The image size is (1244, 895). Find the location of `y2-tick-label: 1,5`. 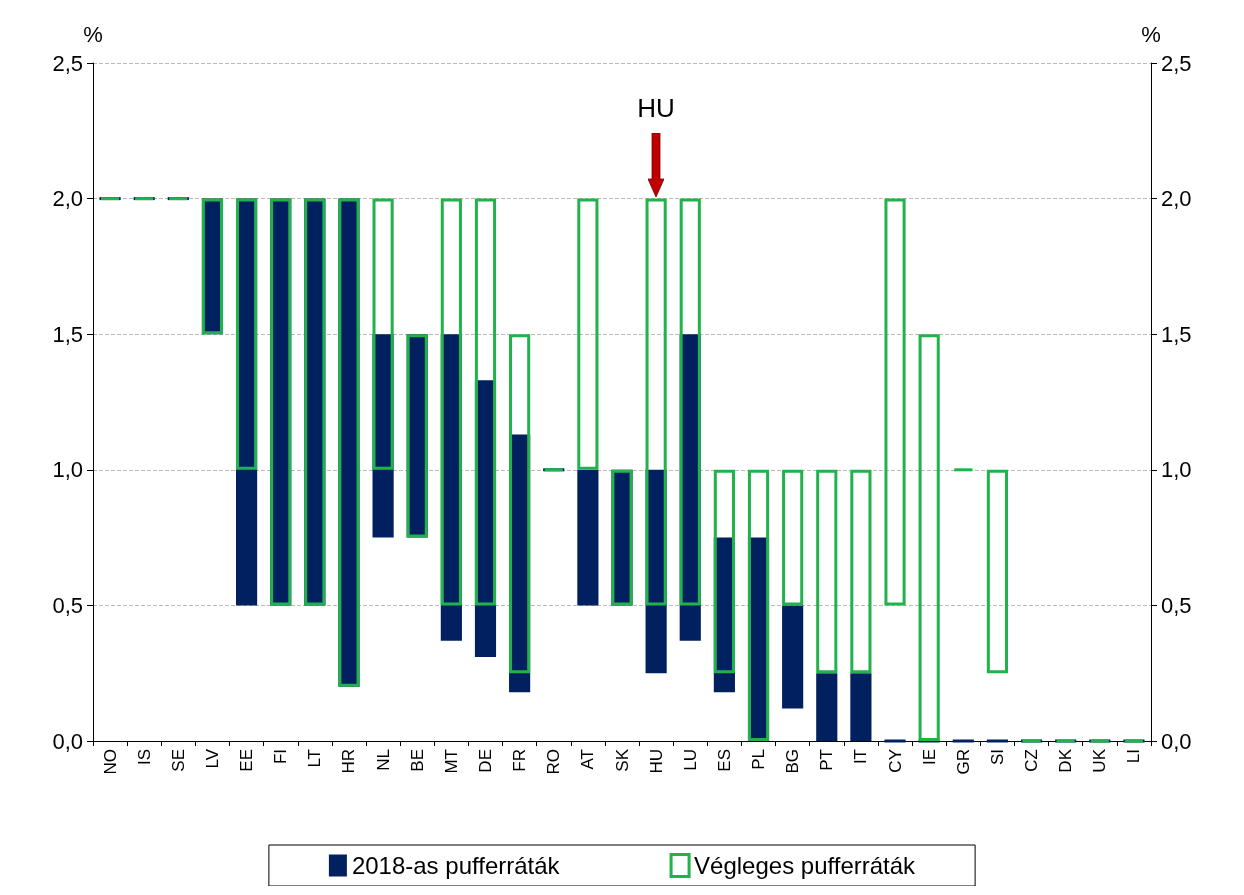

y2-tick-label: 1,5 is located at coordinates (1176, 334).